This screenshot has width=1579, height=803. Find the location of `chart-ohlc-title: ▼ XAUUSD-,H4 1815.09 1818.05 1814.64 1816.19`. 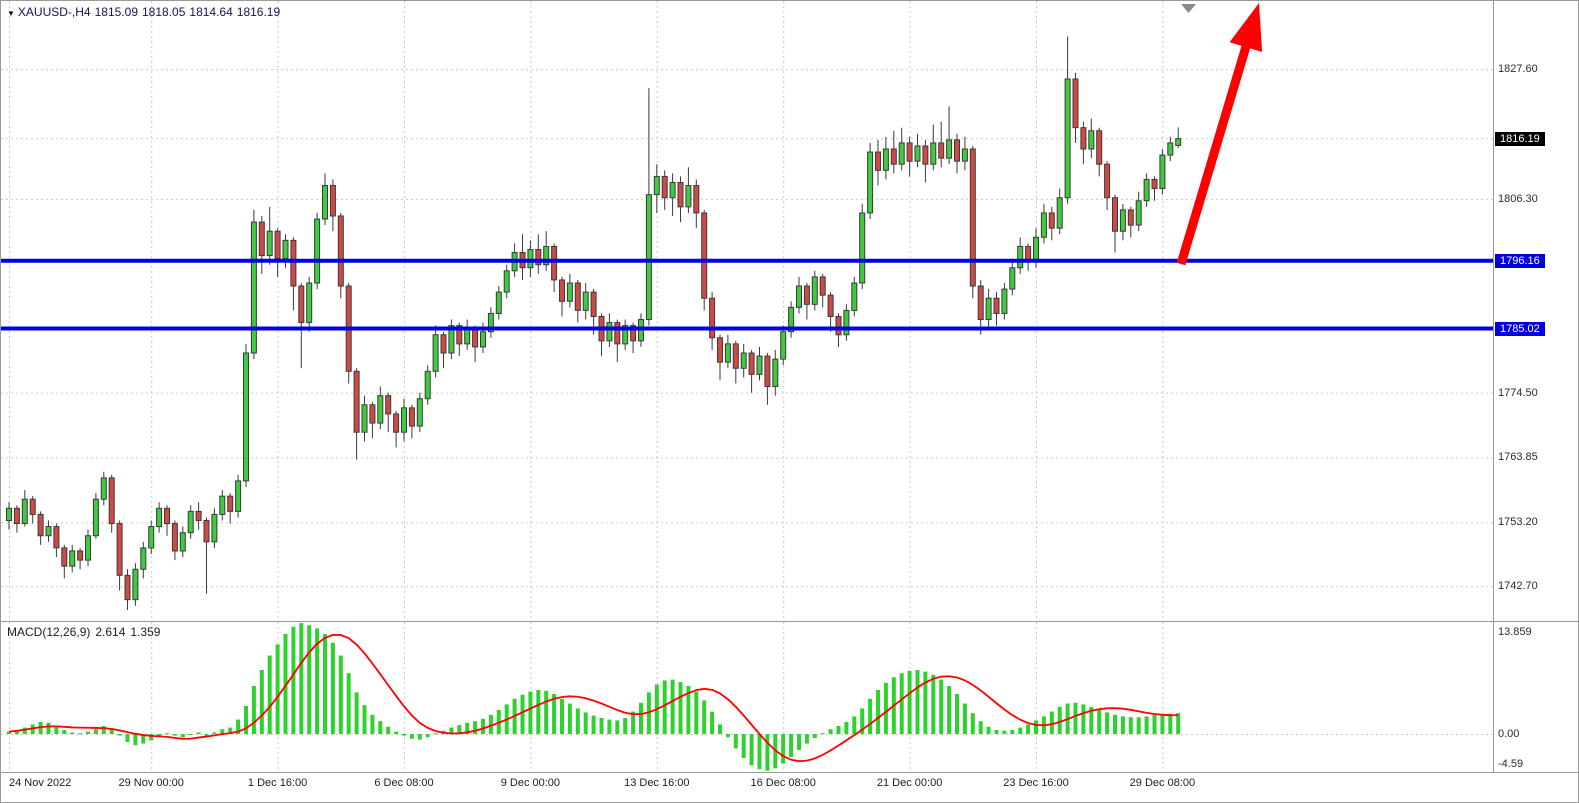

chart-ohlc-title: ▼ XAUUSD-,H4 1815.09 1818.05 1814.64 1816.19 is located at coordinates (145, 12).